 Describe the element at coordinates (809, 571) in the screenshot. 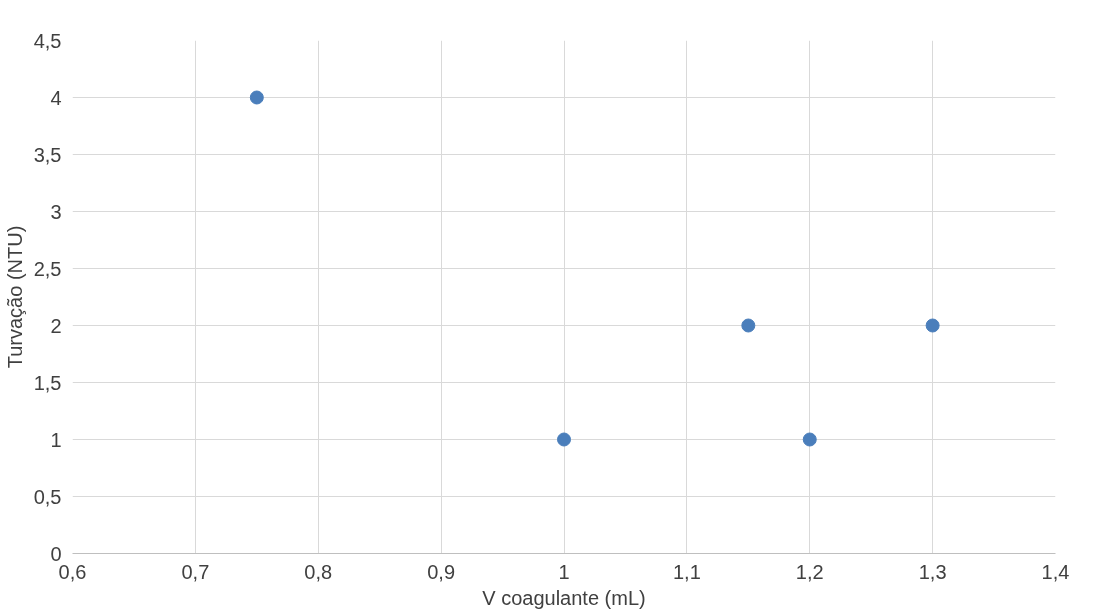

I see `x-tick-label: 1,2` at that location.